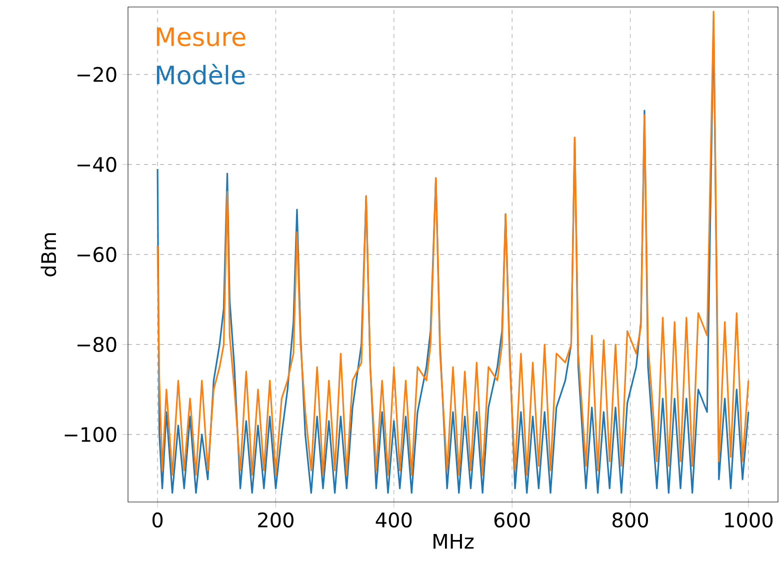 This screenshot has width=782, height=567. What do you see at coordinates (90, 434) in the screenshot?
I see `y-tick-label: −100` at bounding box center [90, 434].